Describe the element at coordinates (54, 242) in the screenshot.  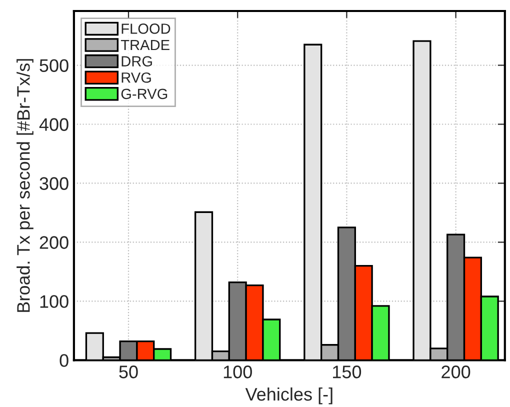
I see `y-tick-label: 200` at that location.